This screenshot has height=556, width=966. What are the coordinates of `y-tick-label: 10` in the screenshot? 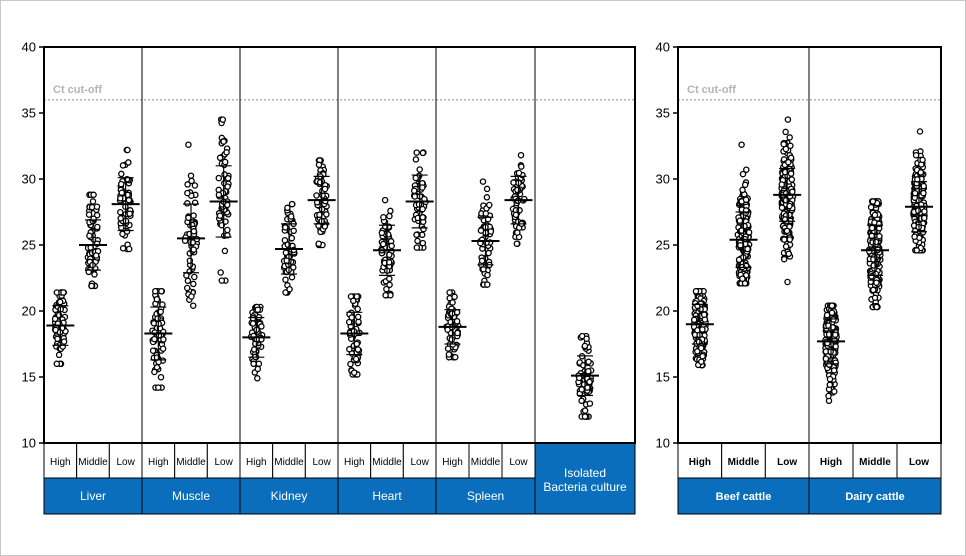 It's located at (663, 443).